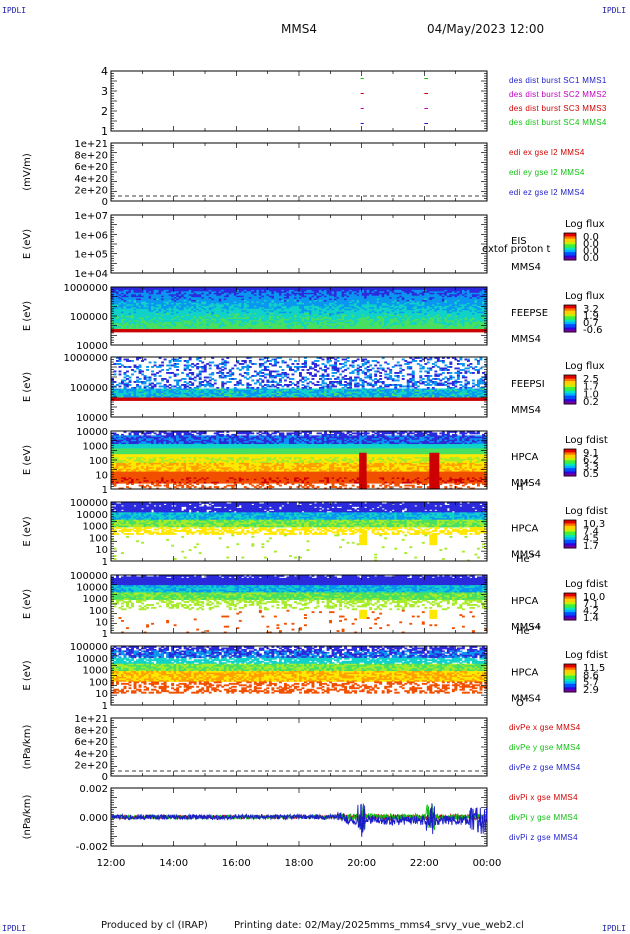 The height and width of the screenshot is (934, 630). What do you see at coordinates (91, 156) in the screenshot?
I see `y-tick-label: 8e+20` at bounding box center [91, 156].